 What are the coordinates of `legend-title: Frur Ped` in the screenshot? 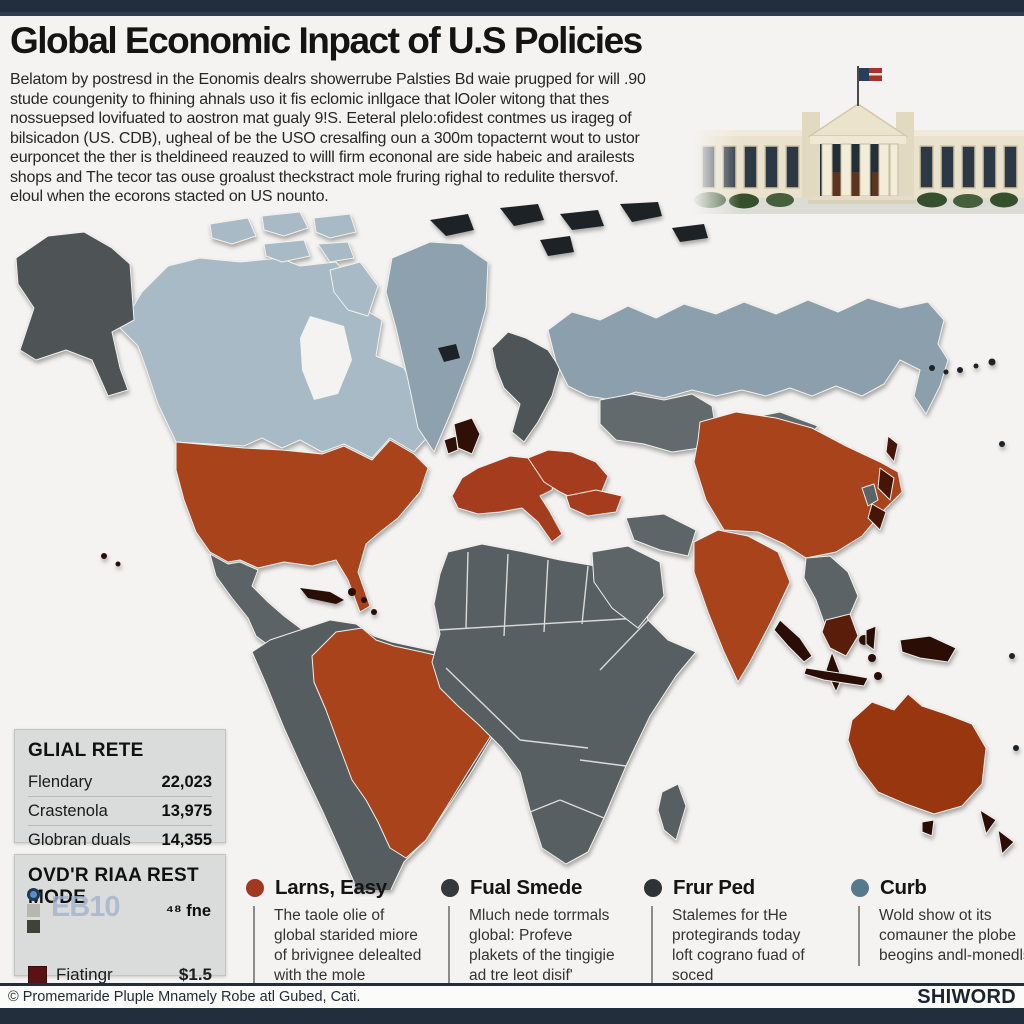 It's located at (714, 887).